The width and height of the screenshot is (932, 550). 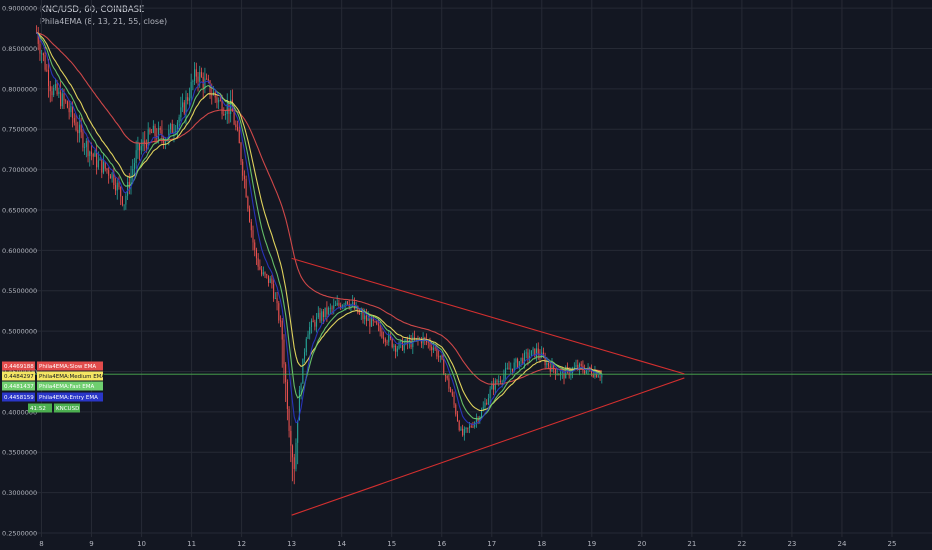 I want to click on x-tick-label: 16, so click(x=441, y=544).